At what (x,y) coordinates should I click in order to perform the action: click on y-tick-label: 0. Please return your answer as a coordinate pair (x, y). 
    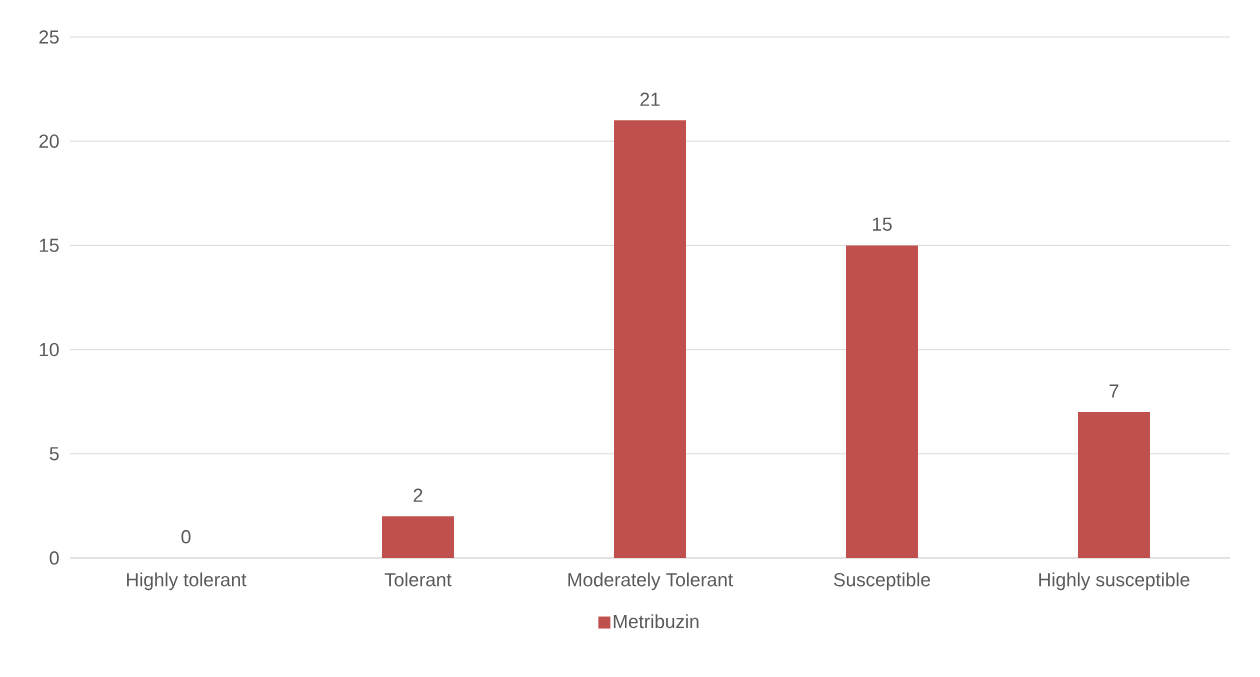
    Looking at the image, I should click on (54, 558).